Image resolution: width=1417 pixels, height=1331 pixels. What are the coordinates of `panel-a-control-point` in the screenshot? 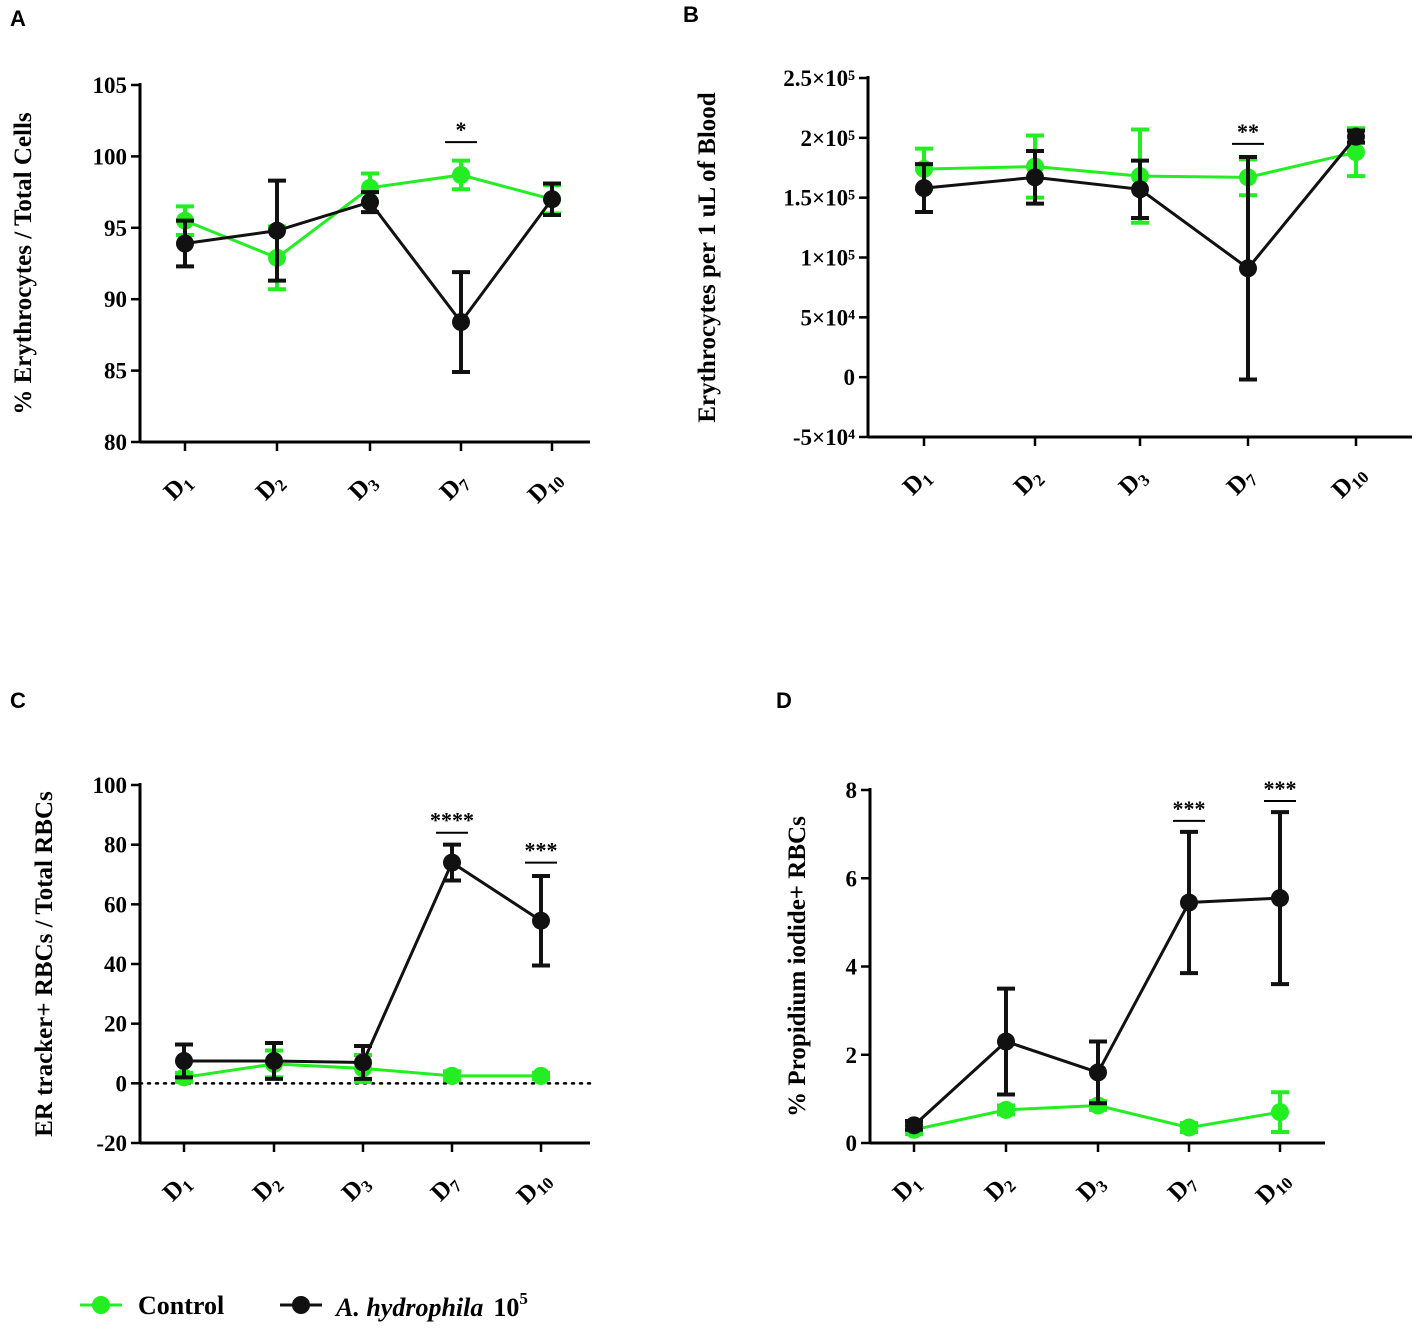 It's located at (461, 174).